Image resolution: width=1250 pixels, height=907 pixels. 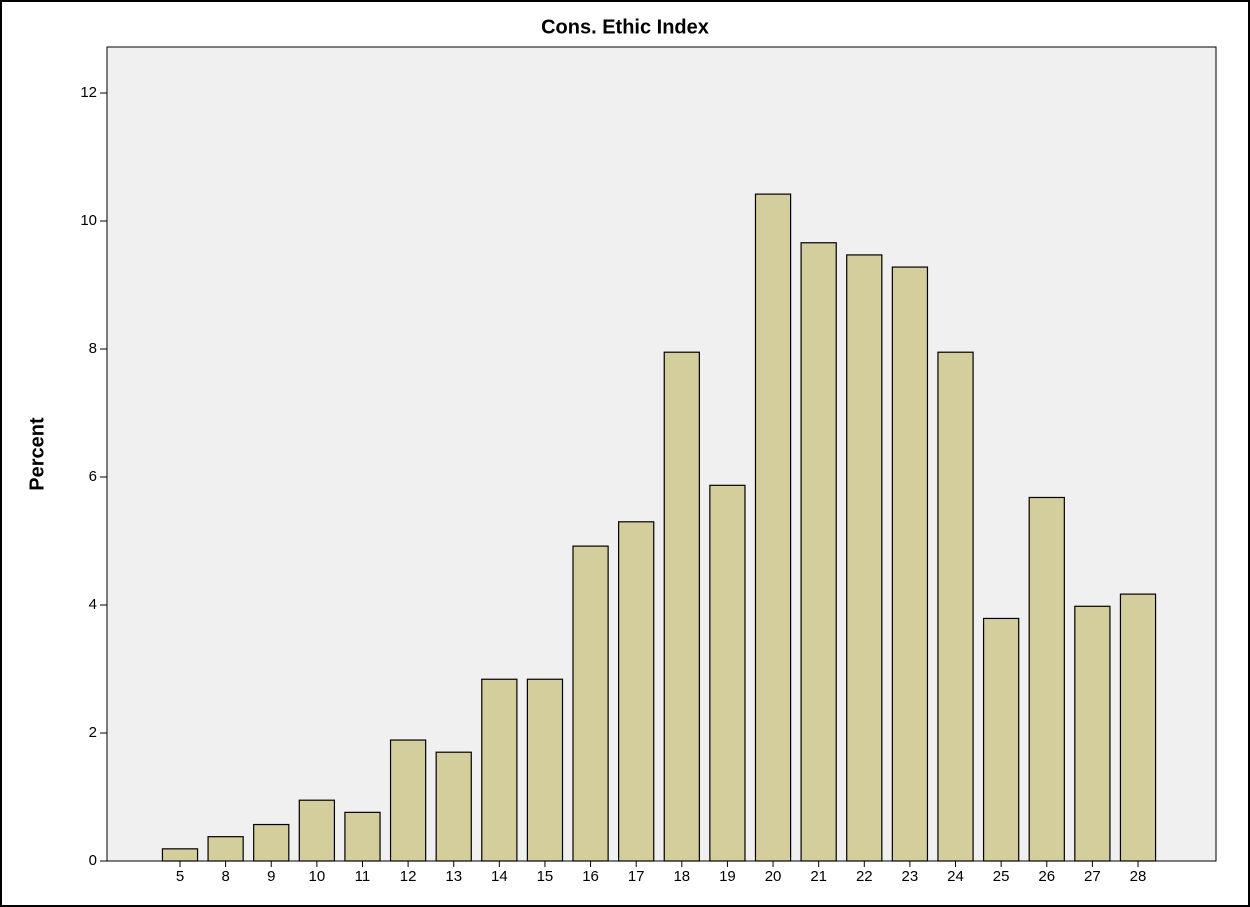 I want to click on y-tick-label: 10, so click(x=88, y=220).